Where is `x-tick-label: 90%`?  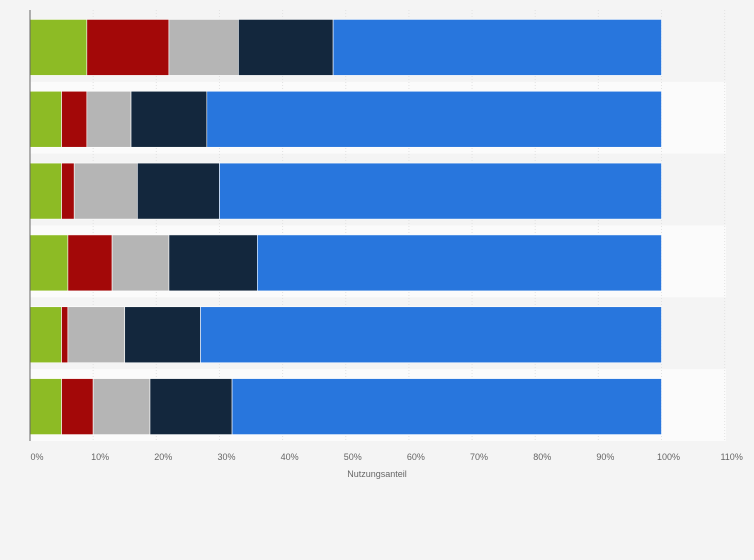
x-tick-label: 90% is located at coordinates (605, 457).